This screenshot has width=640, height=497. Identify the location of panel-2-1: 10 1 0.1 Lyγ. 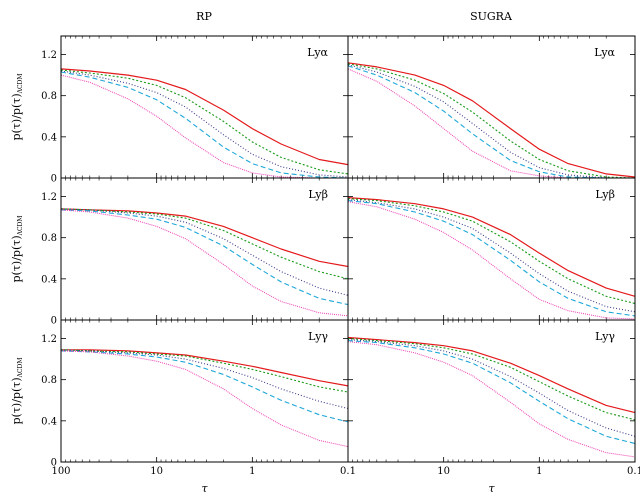
(493, 398).